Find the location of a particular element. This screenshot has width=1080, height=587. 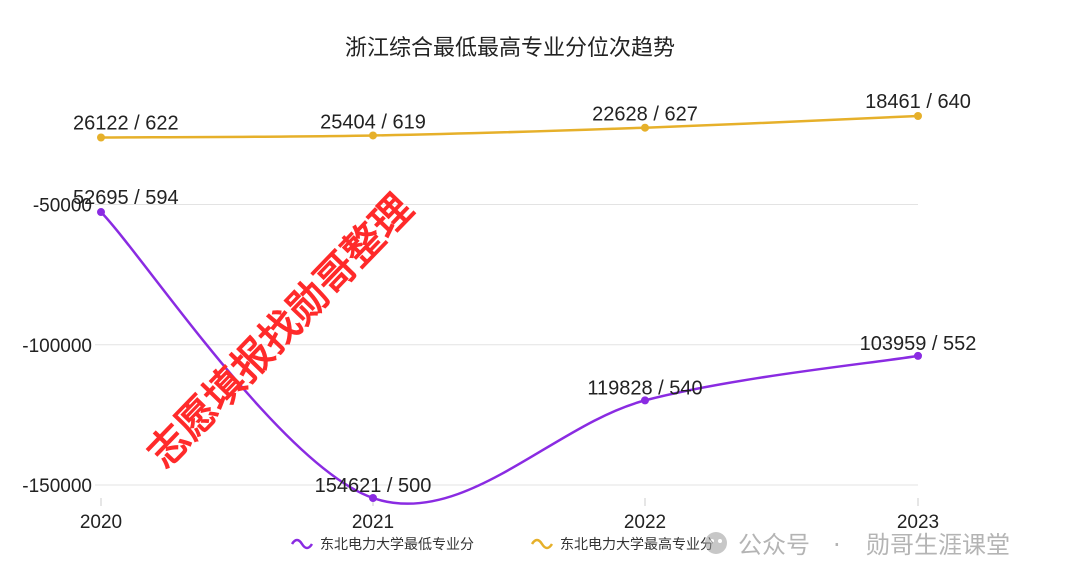

y-tick-label: -100000 is located at coordinates (57, 346).